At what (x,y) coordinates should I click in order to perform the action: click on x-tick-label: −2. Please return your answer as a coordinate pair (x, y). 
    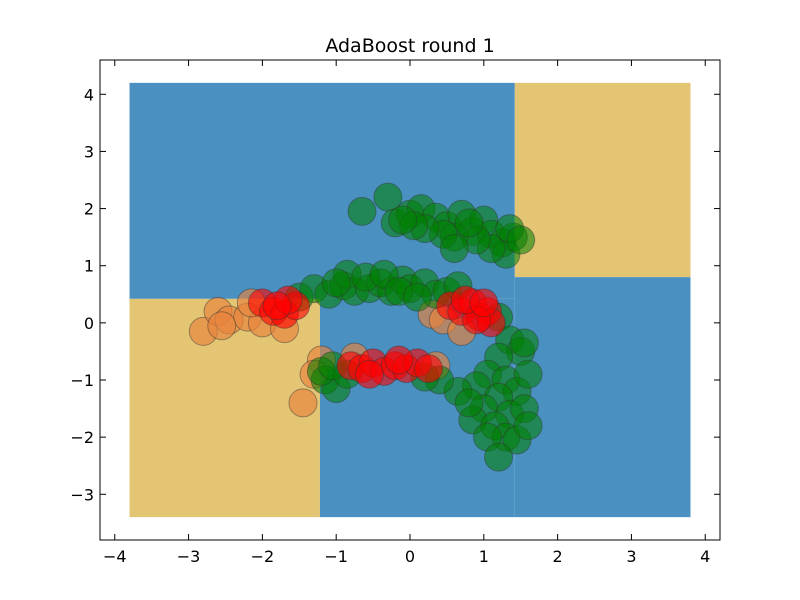
    Looking at the image, I should click on (263, 556).